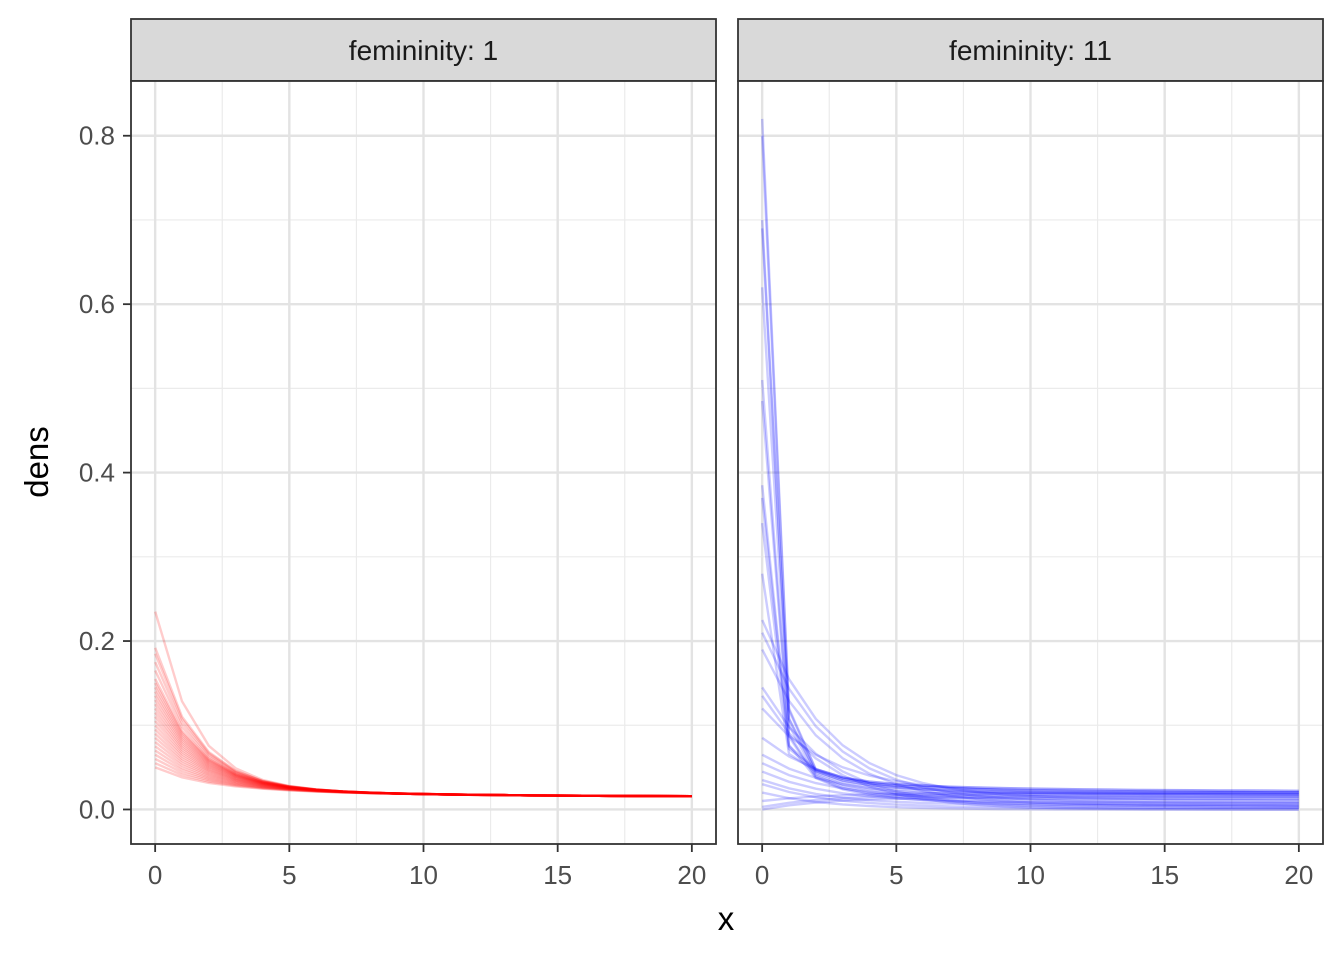  Describe the element at coordinates (36, 462) in the screenshot. I see `y-axis-title: dens` at that location.